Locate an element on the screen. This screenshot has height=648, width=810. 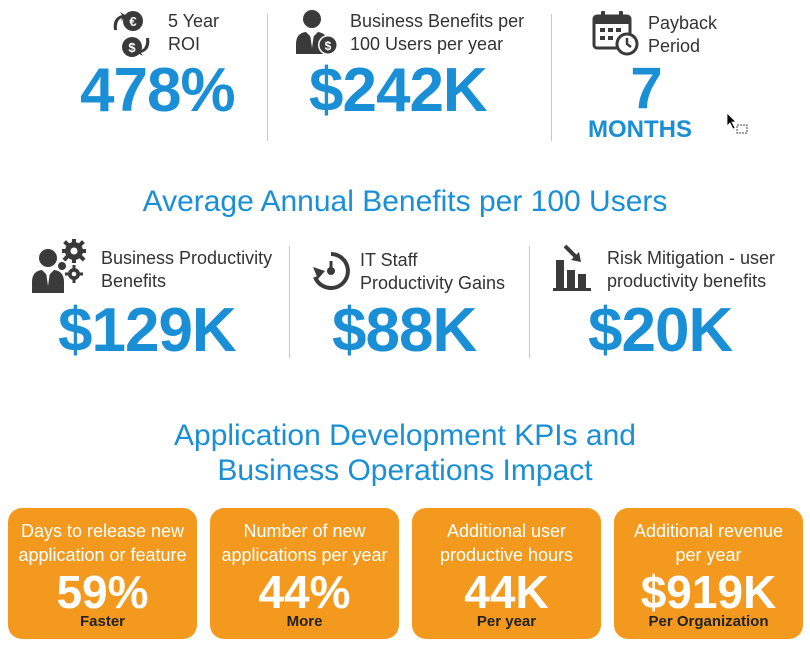
business-benefits-label-line2: 100 Users per year is located at coordinates (427, 44).